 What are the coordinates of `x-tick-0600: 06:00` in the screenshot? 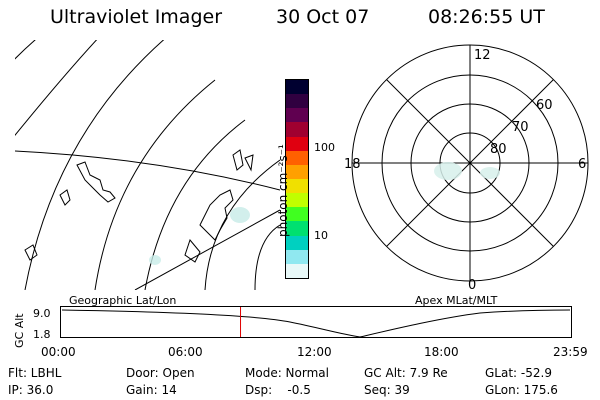 It's located at (185, 352).